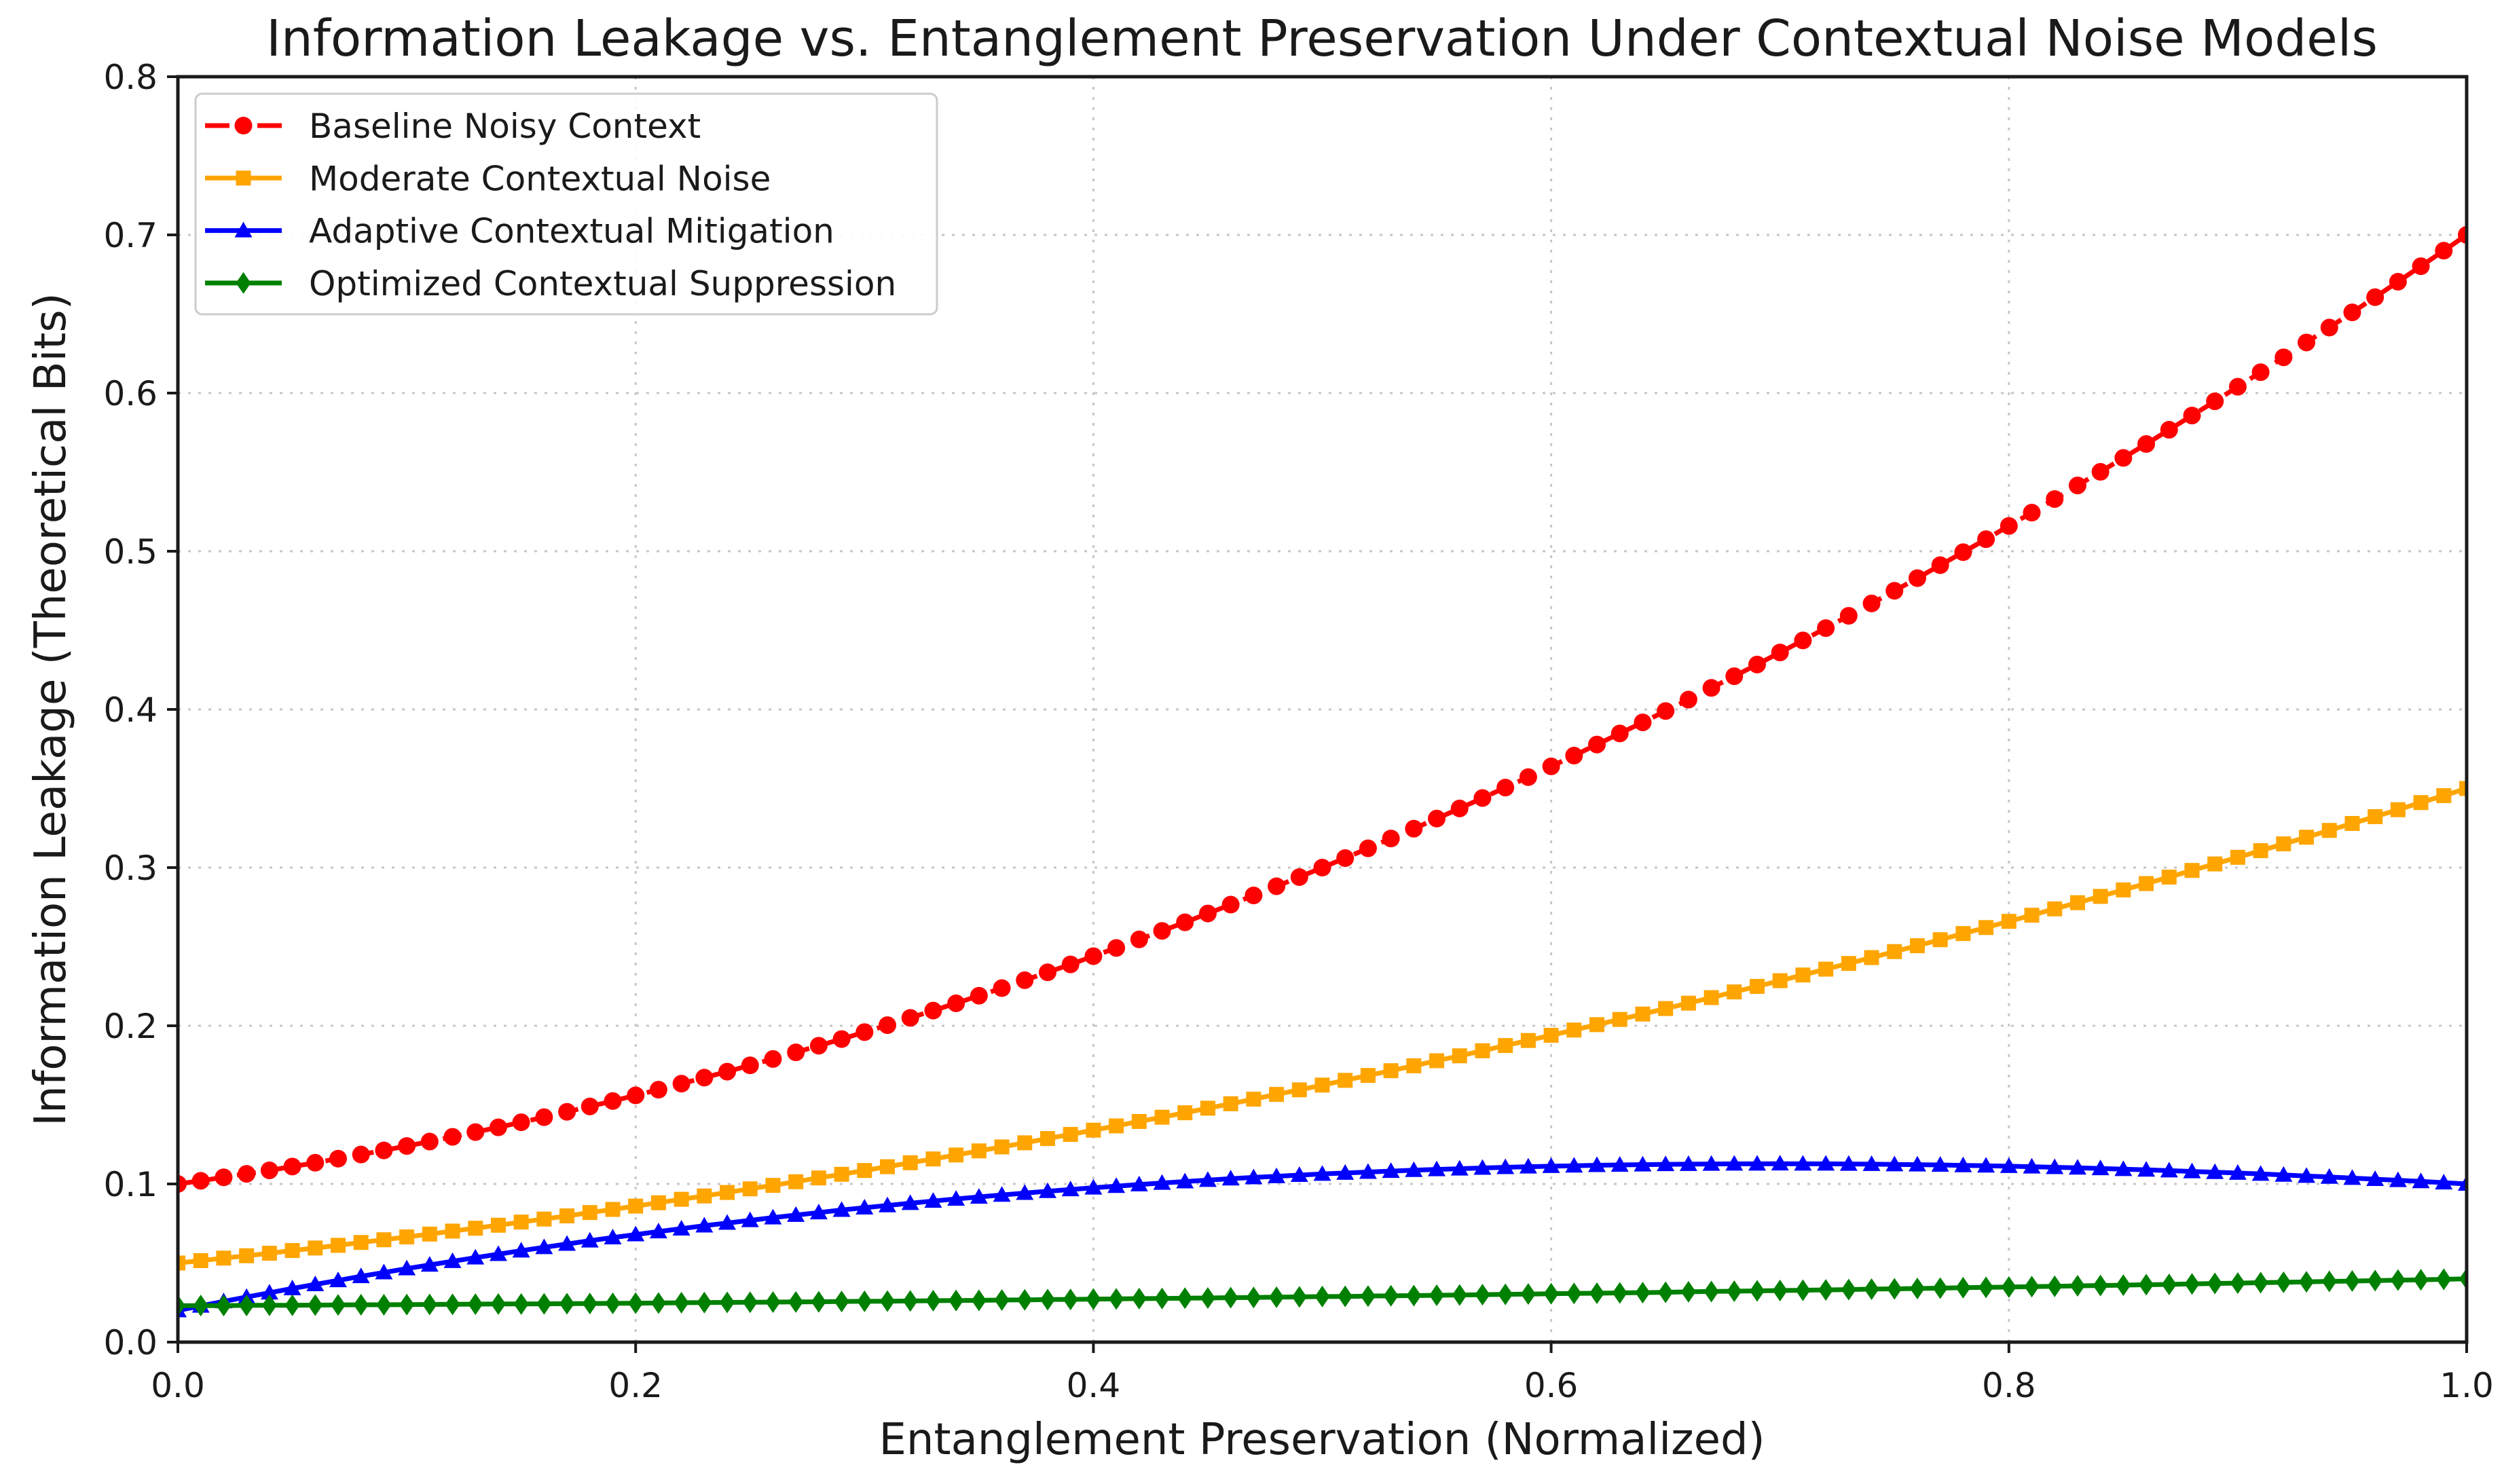 Image resolution: width=2504 pixels, height=1484 pixels. What do you see at coordinates (602, 283) in the screenshot?
I see `legend-item-label: Optimized Contextual Suppression` at bounding box center [602, 283].